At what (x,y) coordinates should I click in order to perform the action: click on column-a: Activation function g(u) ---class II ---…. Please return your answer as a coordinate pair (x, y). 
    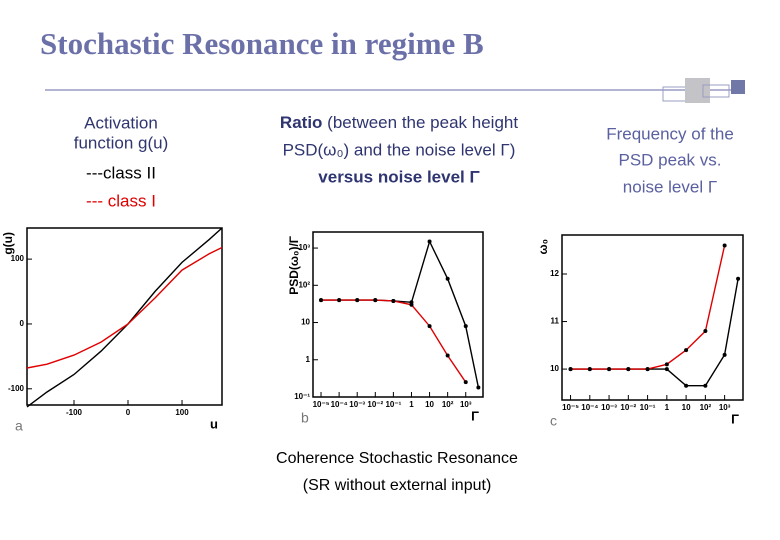
    Looking at the image, I should click on (121, 161).